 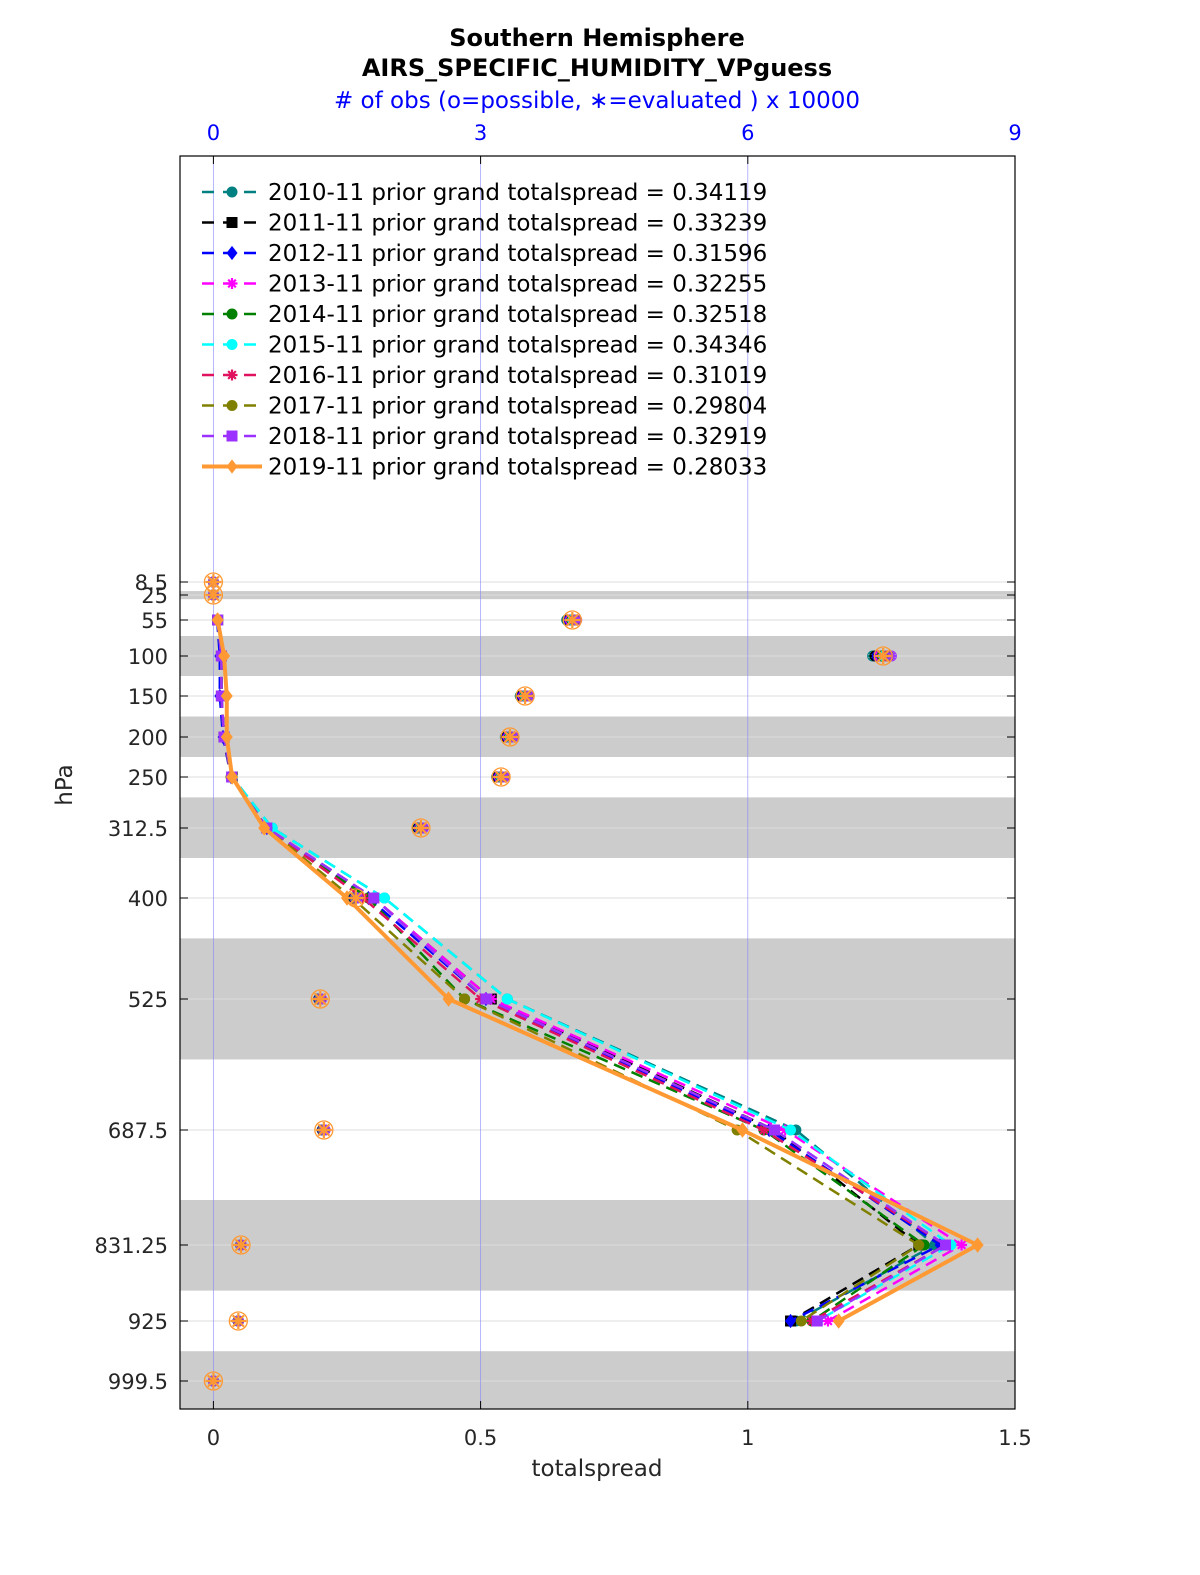 What do you see at coordinates (138, 829) in the screenshot?
I see `y-tick-label-7: 312.5` at bounding box center [138, 829].